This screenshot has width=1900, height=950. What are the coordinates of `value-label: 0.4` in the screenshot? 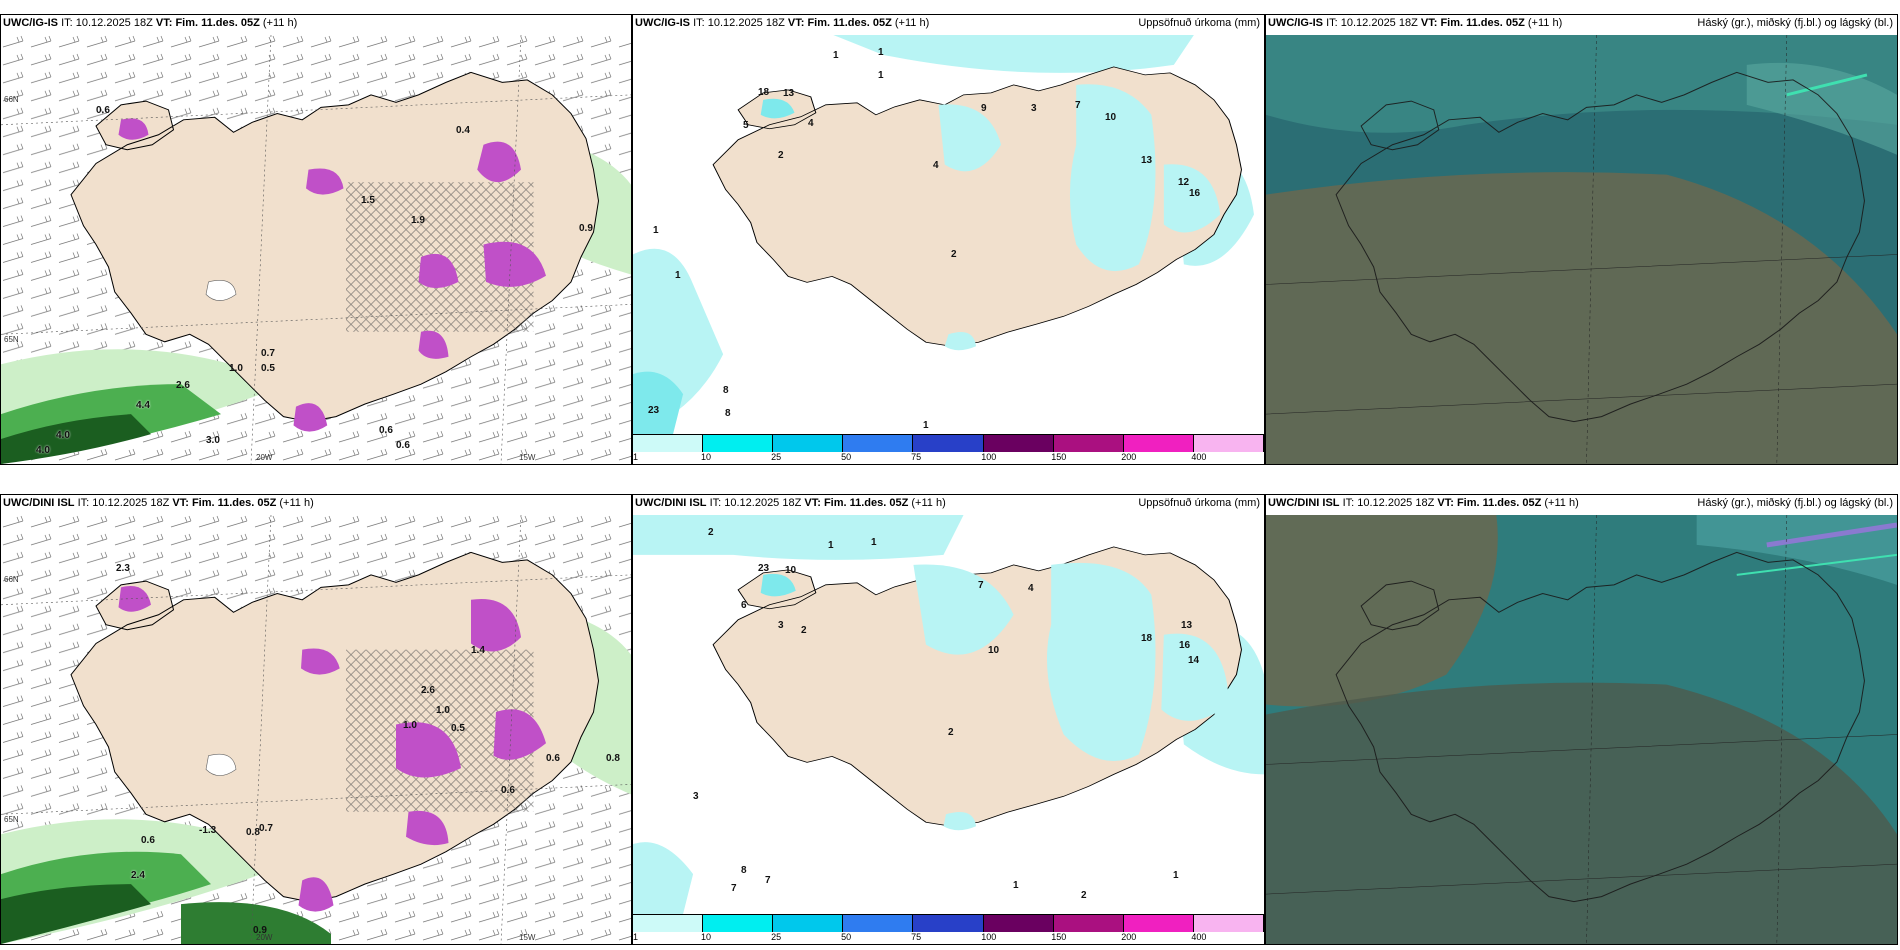 It's located at (463, 130).